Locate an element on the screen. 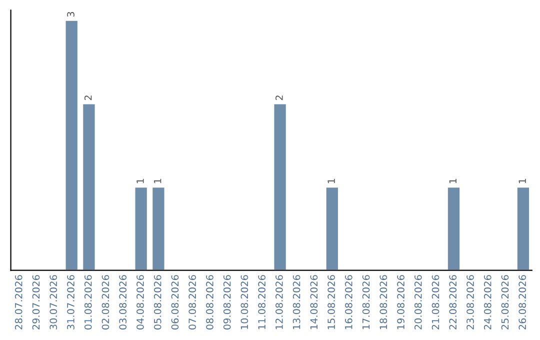  x-tick-label: 07.08.2026 is located at coordinates (192, 302).